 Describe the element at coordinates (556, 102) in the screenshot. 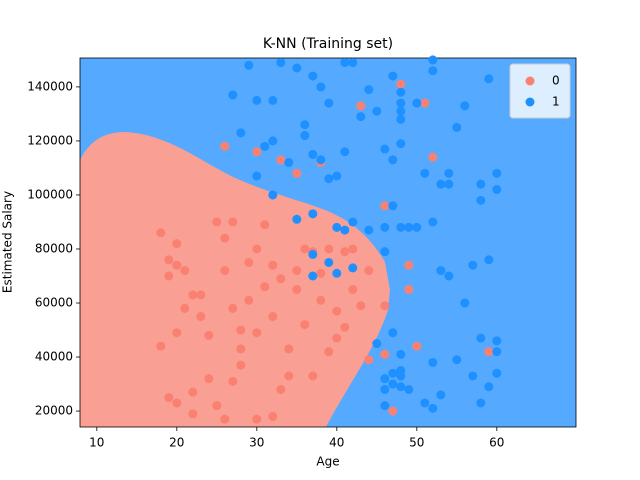

I see `legend-label: 1` at that location.